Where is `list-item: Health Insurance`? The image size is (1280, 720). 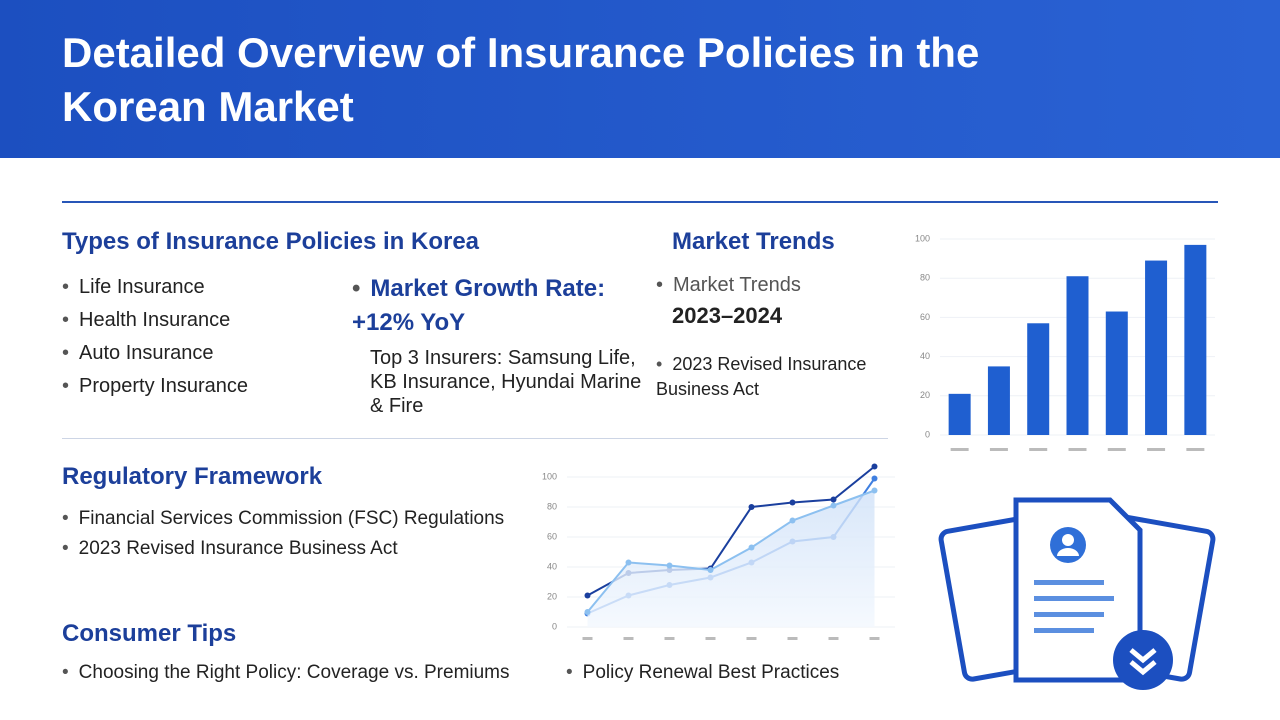
list-item: Health Insurance is located at coordinates (146, 320).